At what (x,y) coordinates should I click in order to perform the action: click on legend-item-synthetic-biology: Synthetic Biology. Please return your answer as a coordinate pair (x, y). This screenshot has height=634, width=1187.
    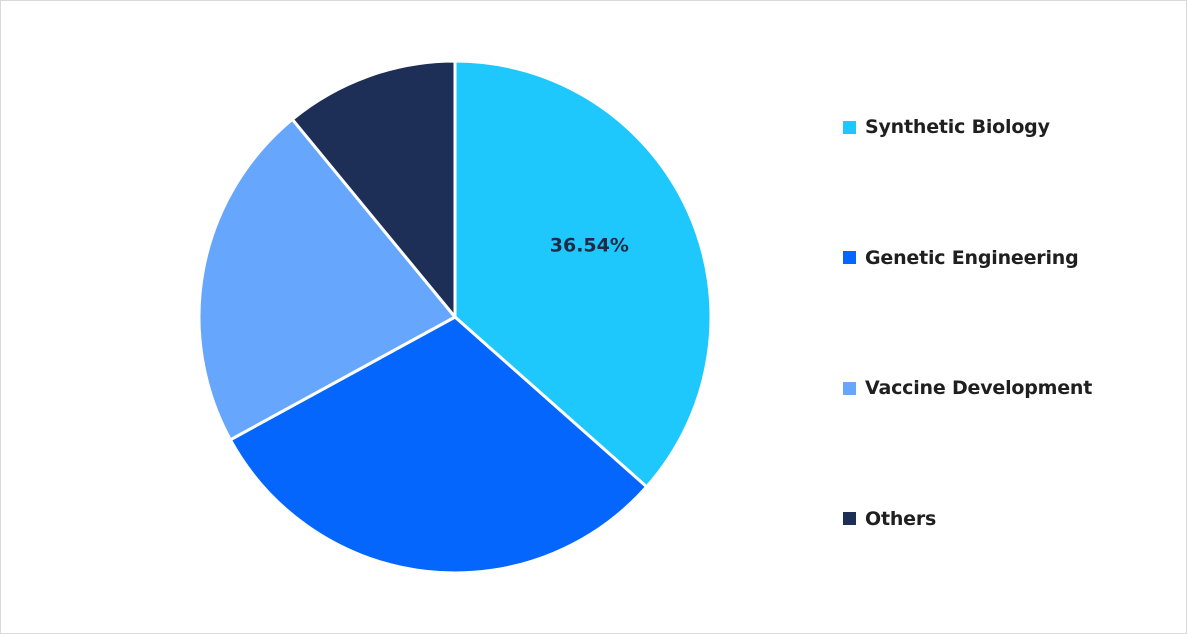
    Looking at the image, I should click on (946, 127).